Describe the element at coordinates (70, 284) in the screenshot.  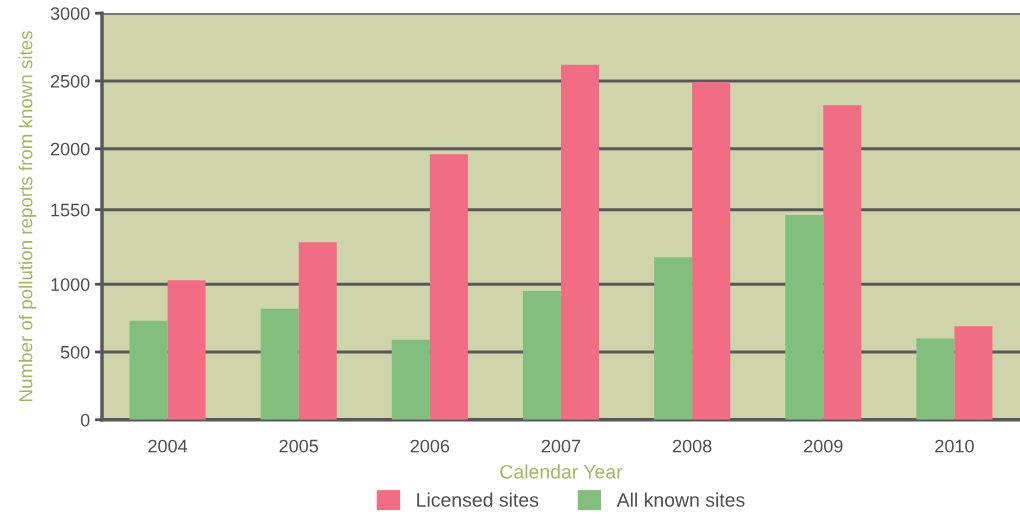
I see `y-tick-label: 1000` at that location.